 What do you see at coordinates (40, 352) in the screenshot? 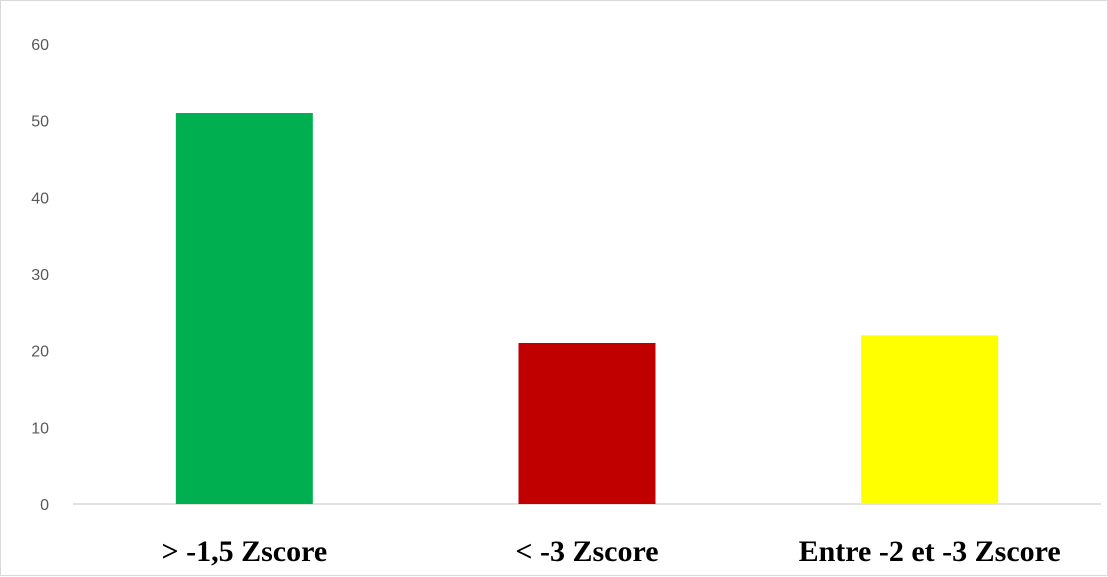
I see `y-tick-label: 20` at bounding box center [40, 352].